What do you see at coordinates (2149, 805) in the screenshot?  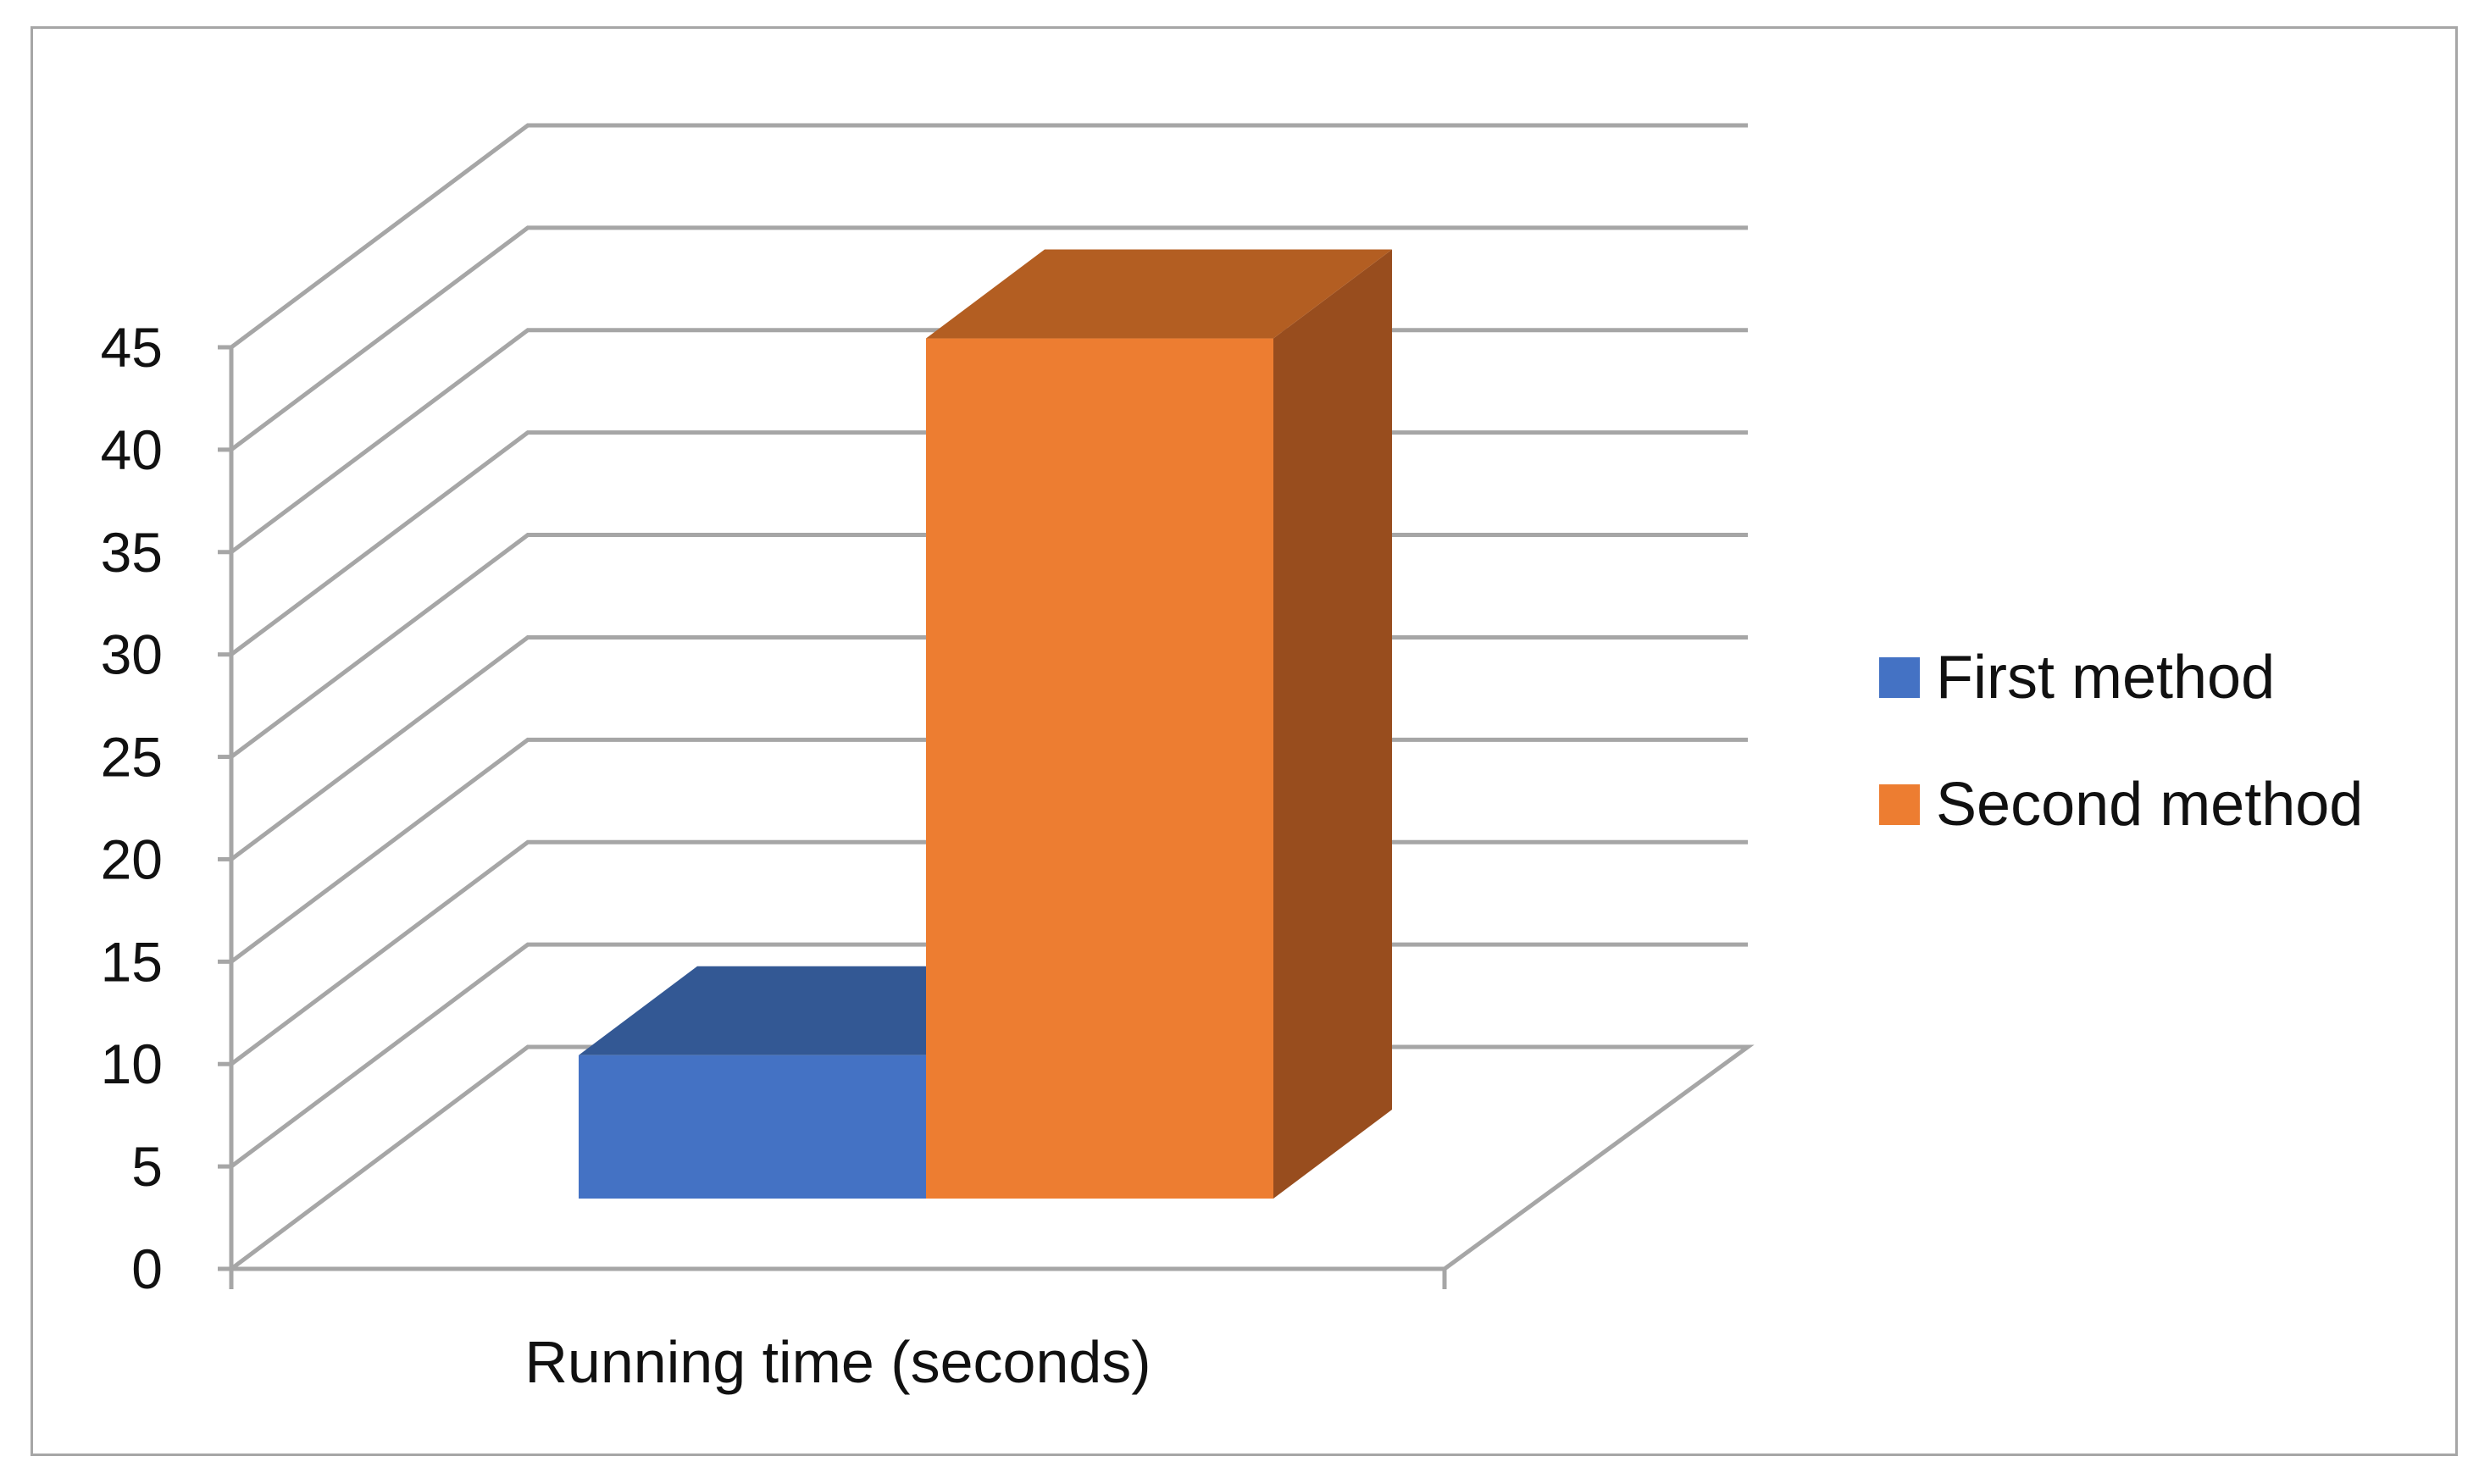 I see `legend-label: Second method` at bounding box center [2149, 805].